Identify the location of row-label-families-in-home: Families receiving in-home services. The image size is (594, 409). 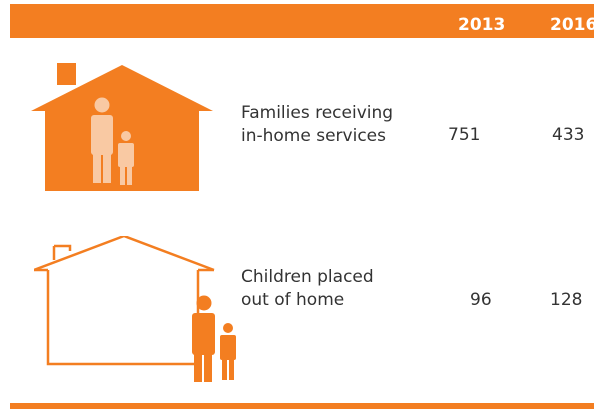
(317, 124).